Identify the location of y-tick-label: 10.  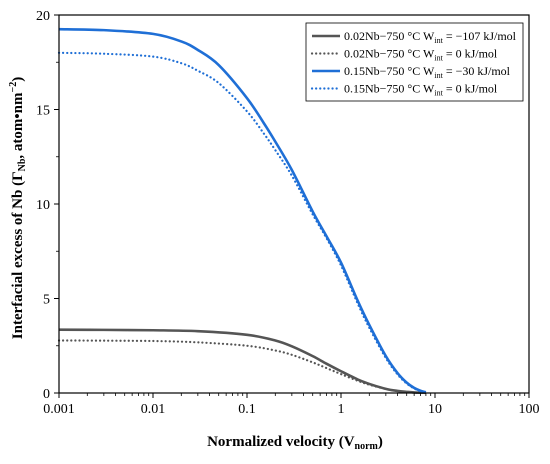
(43, 205).